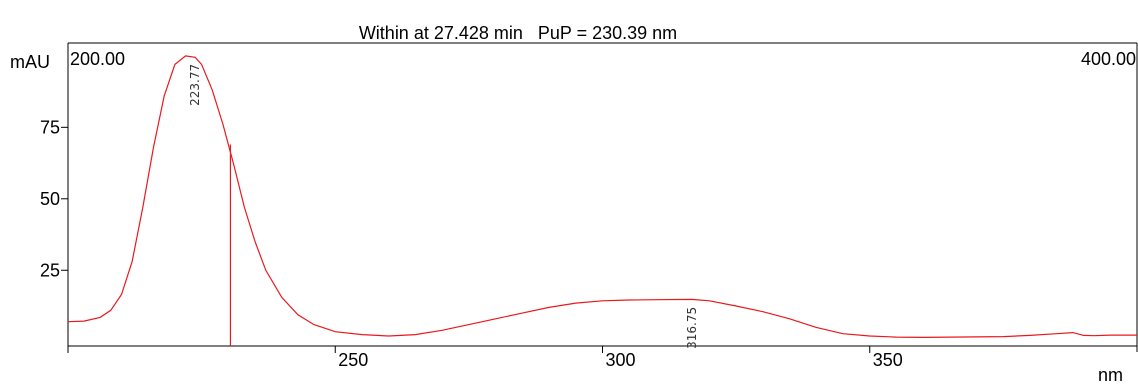 The height and width of the screenshot is (385, 1138). What do you see at coordinates (353, 360) in the screenshot?
I see `x-tick-label: 250` at bounding box center [353, 360].